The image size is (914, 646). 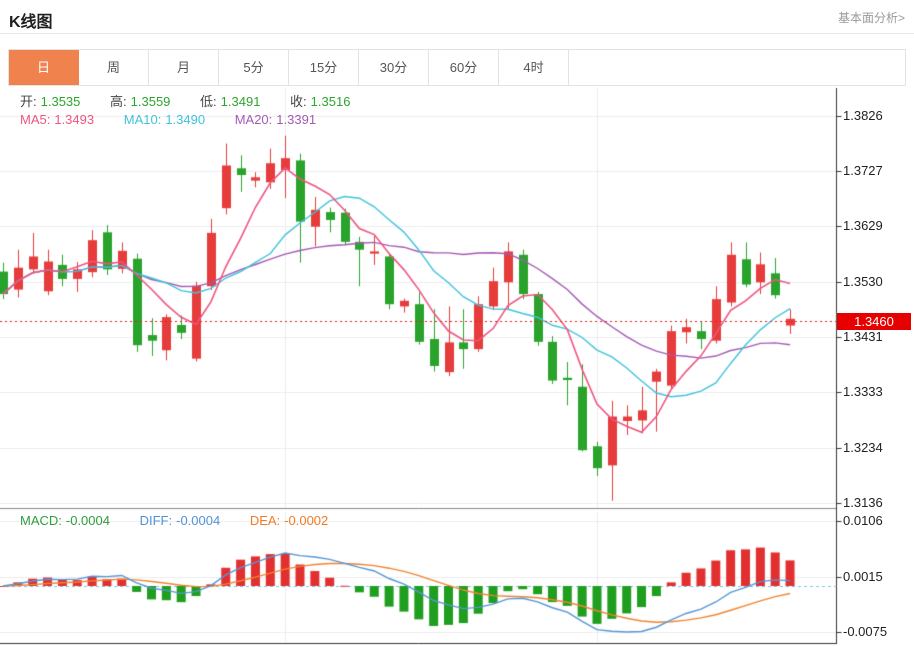 What do you see at coordinates (863, 171) in the screenshot?
I see `price-axis-label-1: 1.3727` at bounding box center [863, 171].